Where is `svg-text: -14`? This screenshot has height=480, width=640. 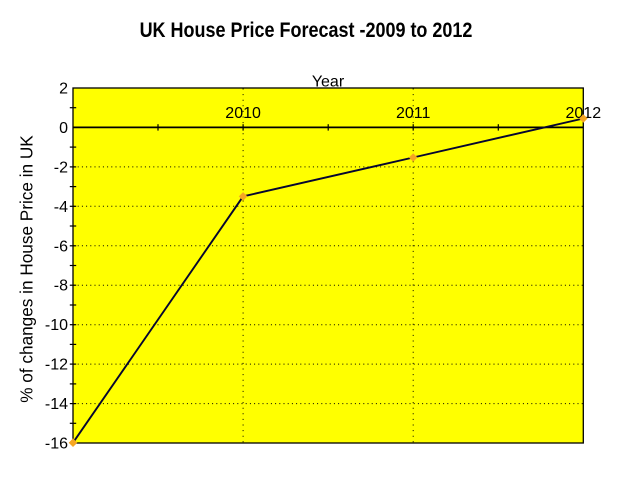
svg-text: -14 is located at coordinates (56, 404).